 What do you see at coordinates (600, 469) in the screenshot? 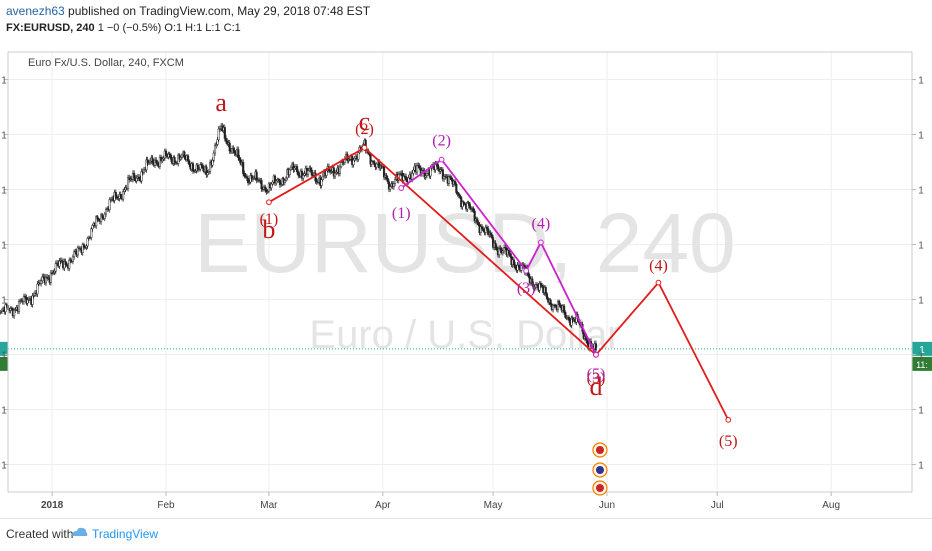
I see `event-icons` at bounding box center [600, 469].